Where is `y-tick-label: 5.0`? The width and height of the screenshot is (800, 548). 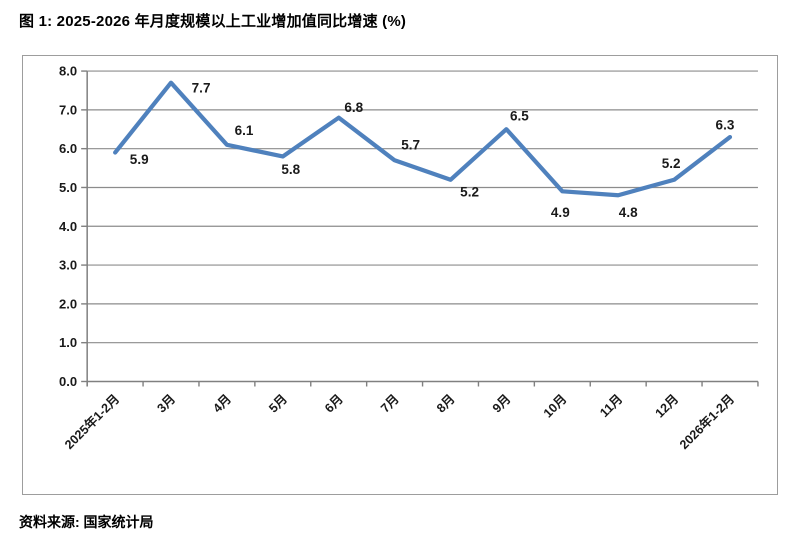 y-tick-label: 5.0 is located at coordinates (68, 187).